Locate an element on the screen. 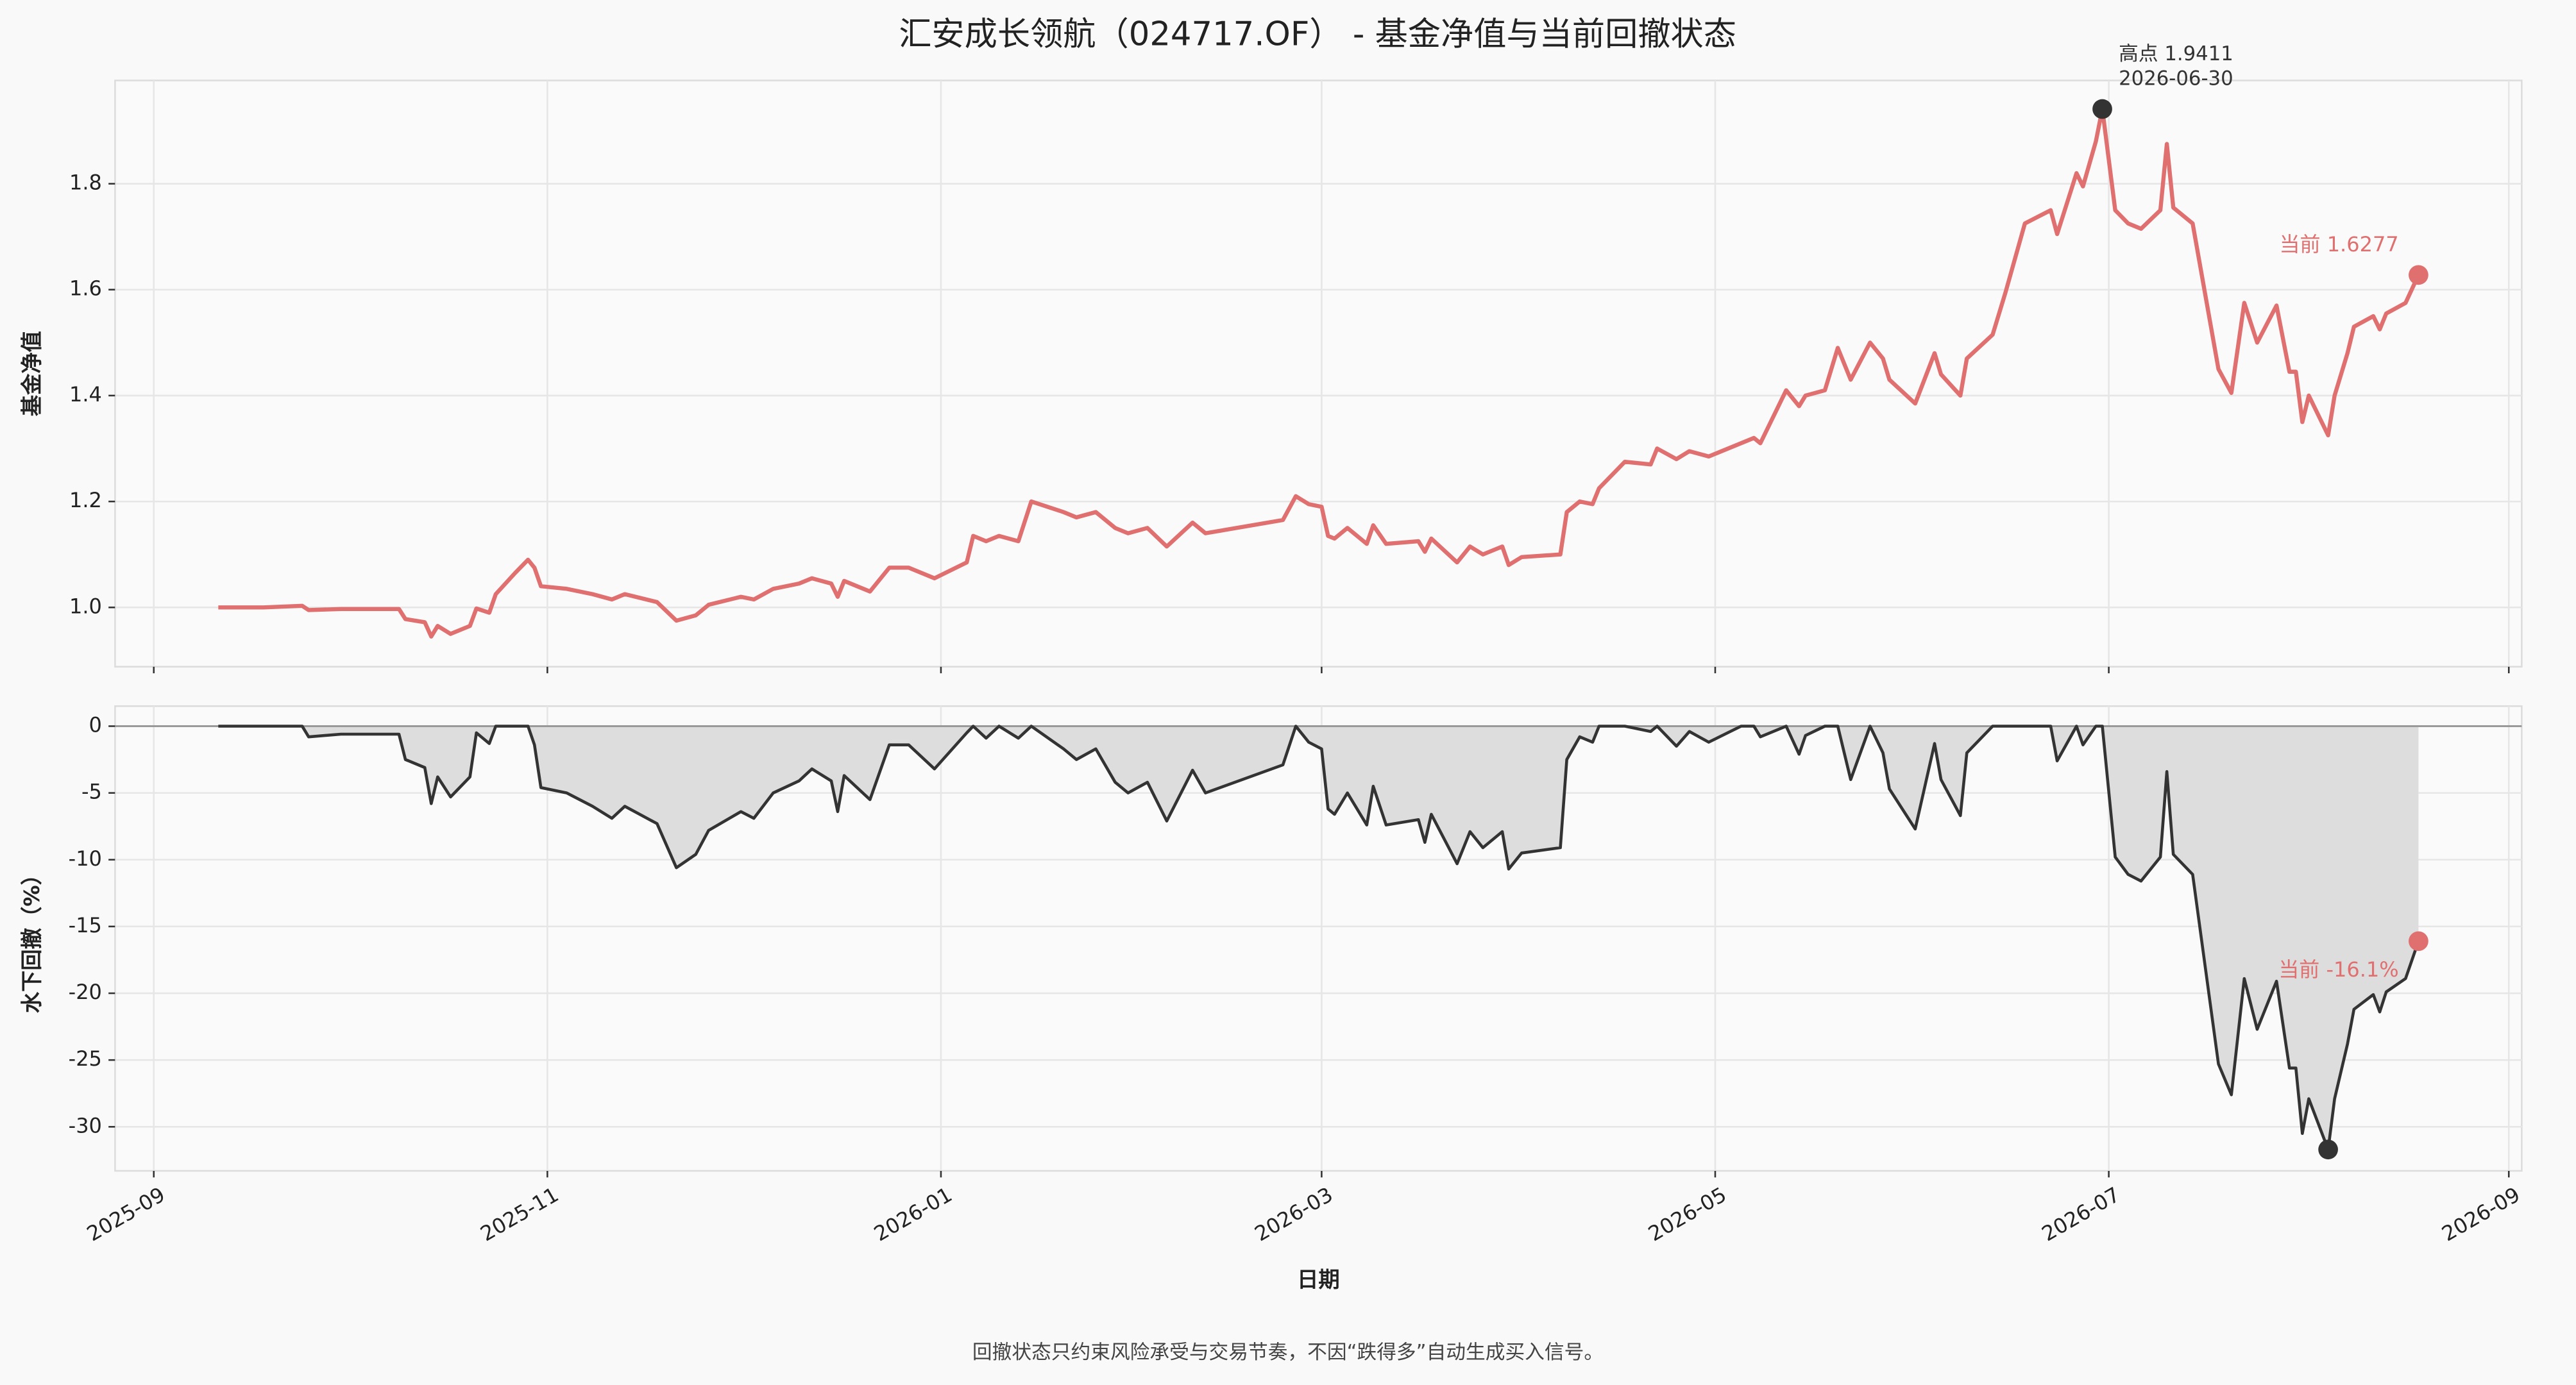 The height and width of the screenshot is (1385, 2576). y-tick-label: -30 is located at coordinates (85, 1125).